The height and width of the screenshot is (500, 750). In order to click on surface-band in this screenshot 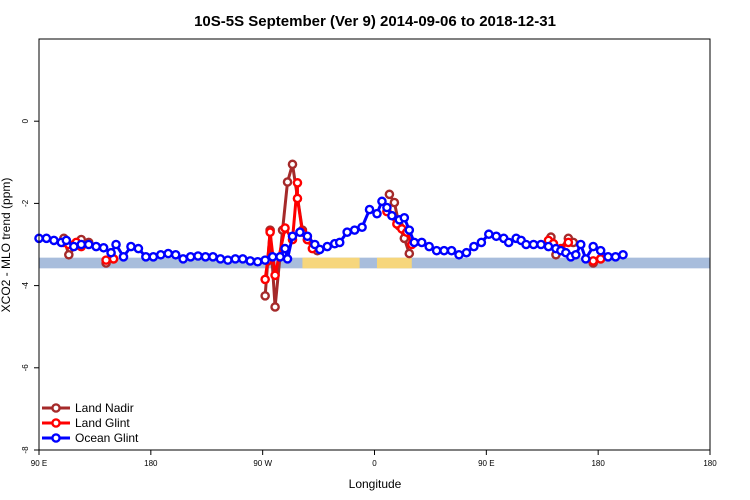, I will do `click(374, 263)`.